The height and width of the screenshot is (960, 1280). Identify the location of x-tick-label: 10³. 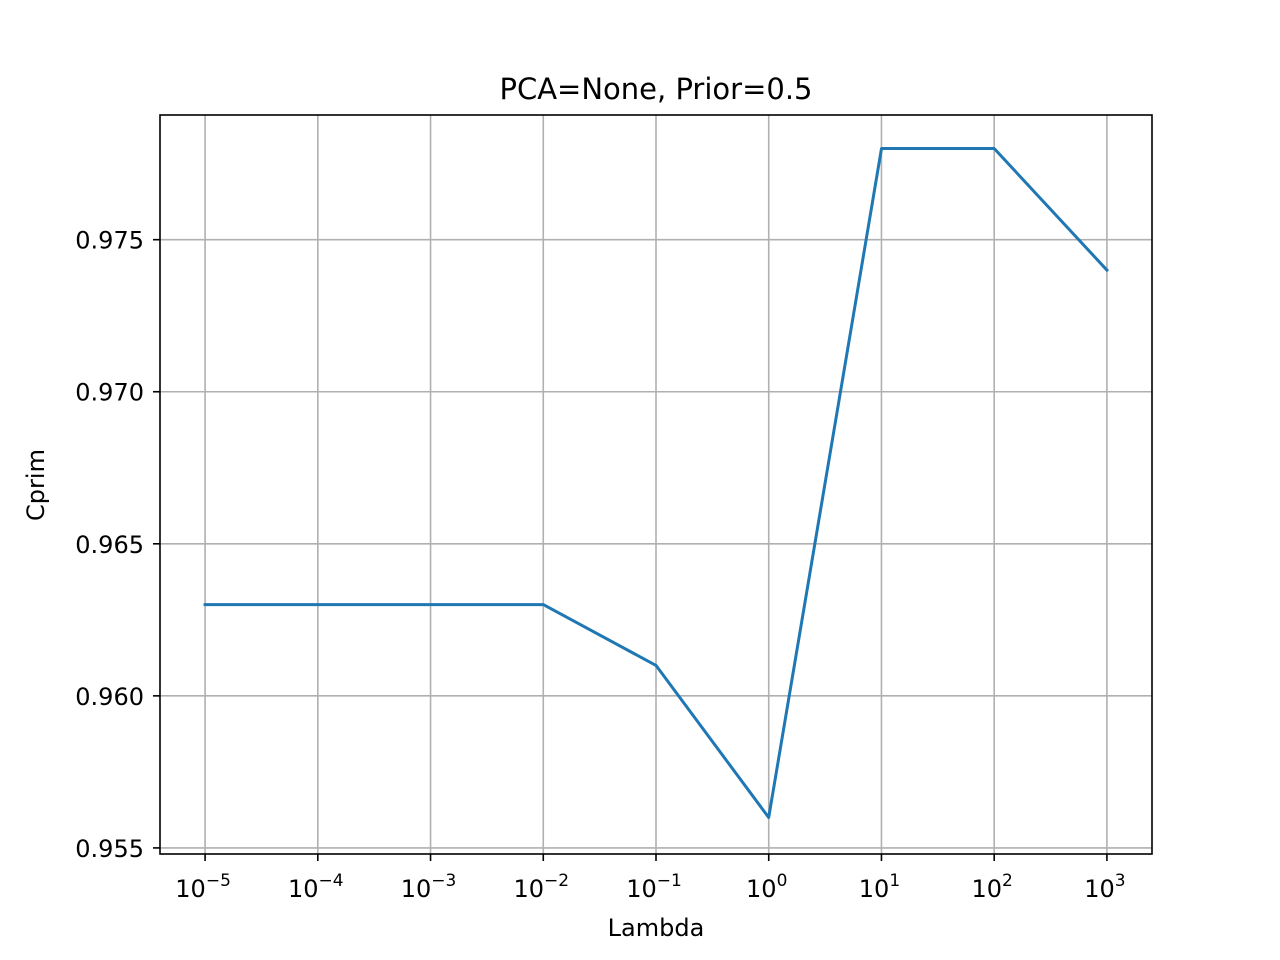
(1104, 887).